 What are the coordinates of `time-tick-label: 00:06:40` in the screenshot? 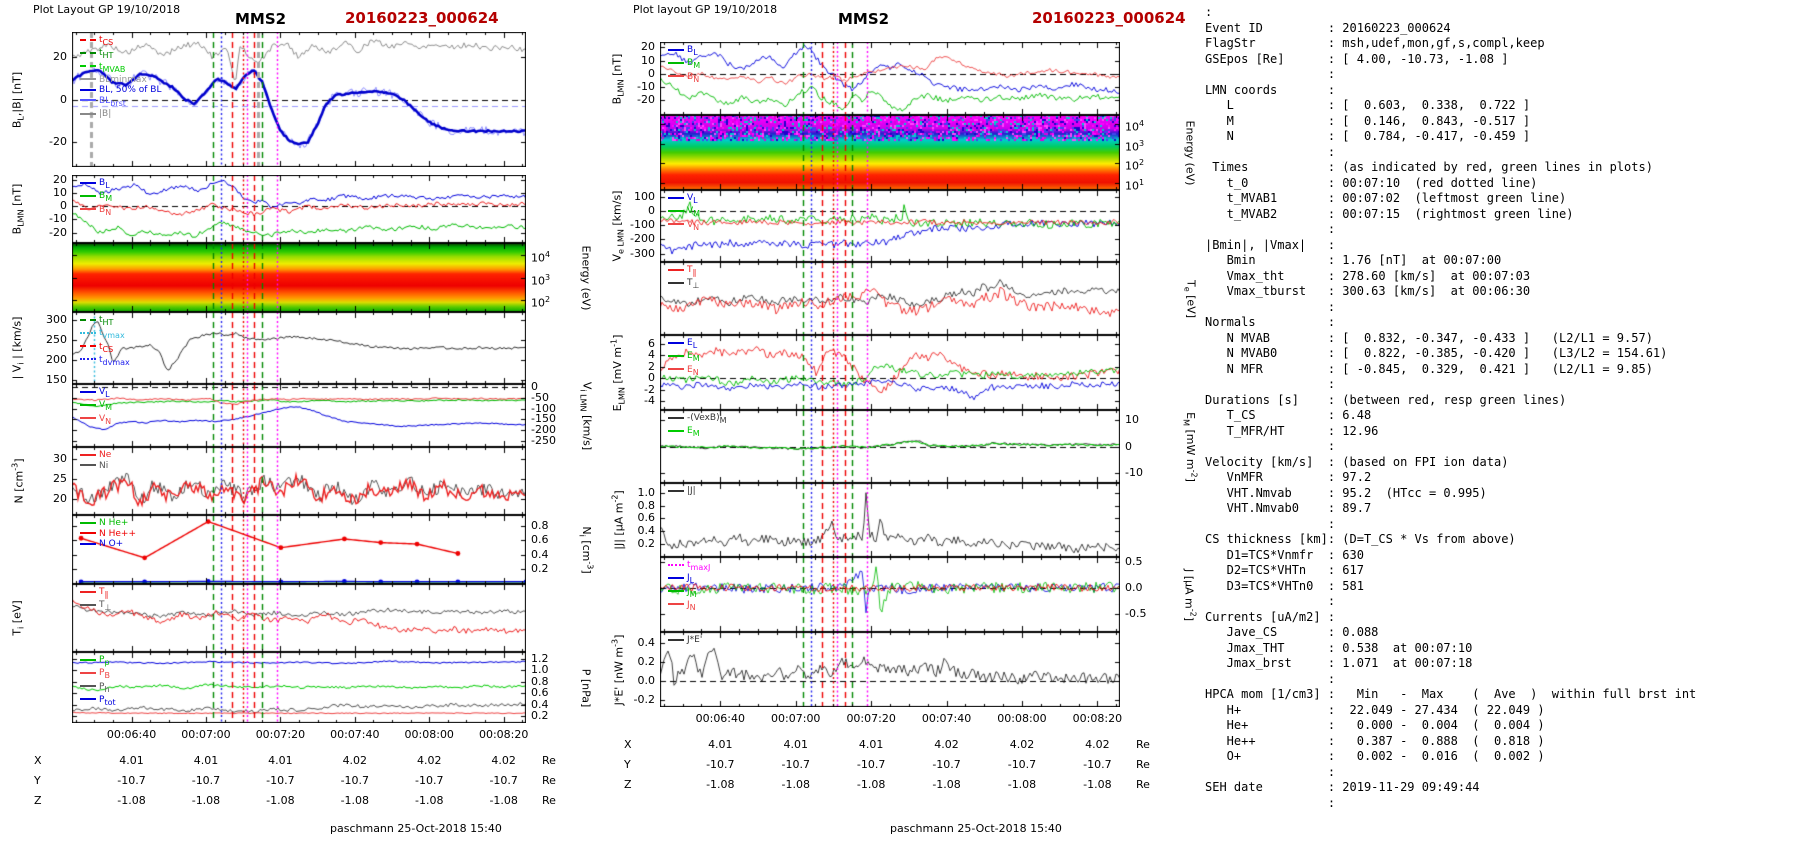 It's located at (720, 718).